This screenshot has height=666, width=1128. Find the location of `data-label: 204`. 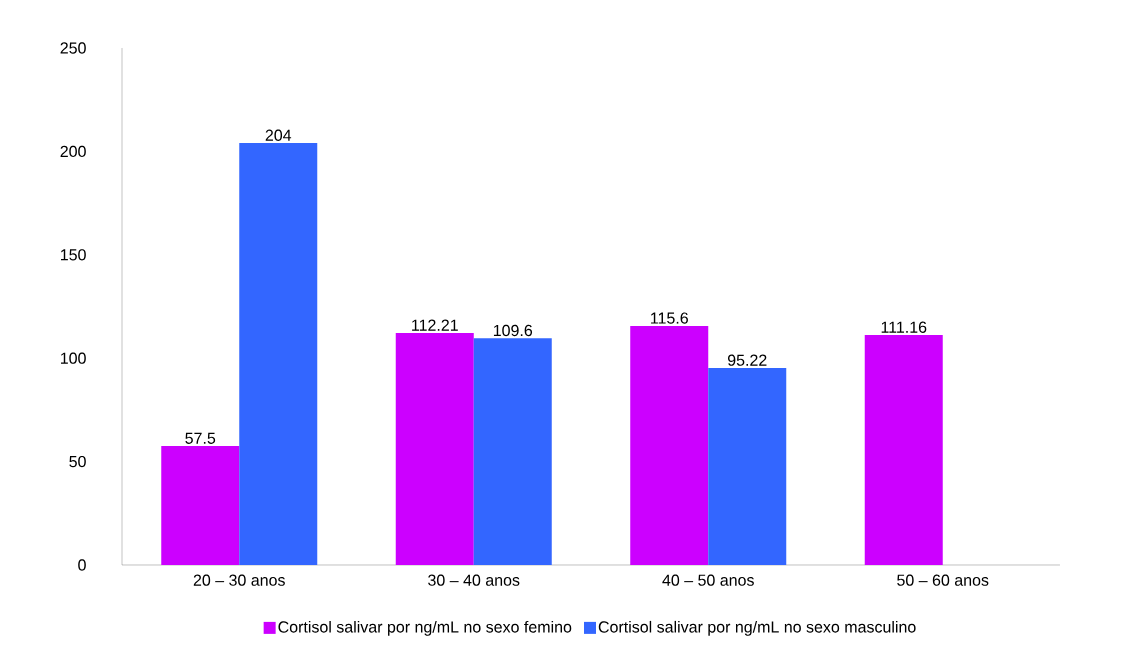

data-label: 204 is located at coordinates (278, 135).